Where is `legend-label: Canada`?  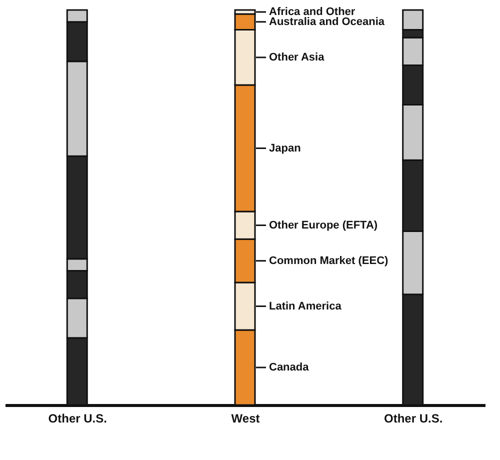
legend-label: Canada is located at coordinates (289, 367).